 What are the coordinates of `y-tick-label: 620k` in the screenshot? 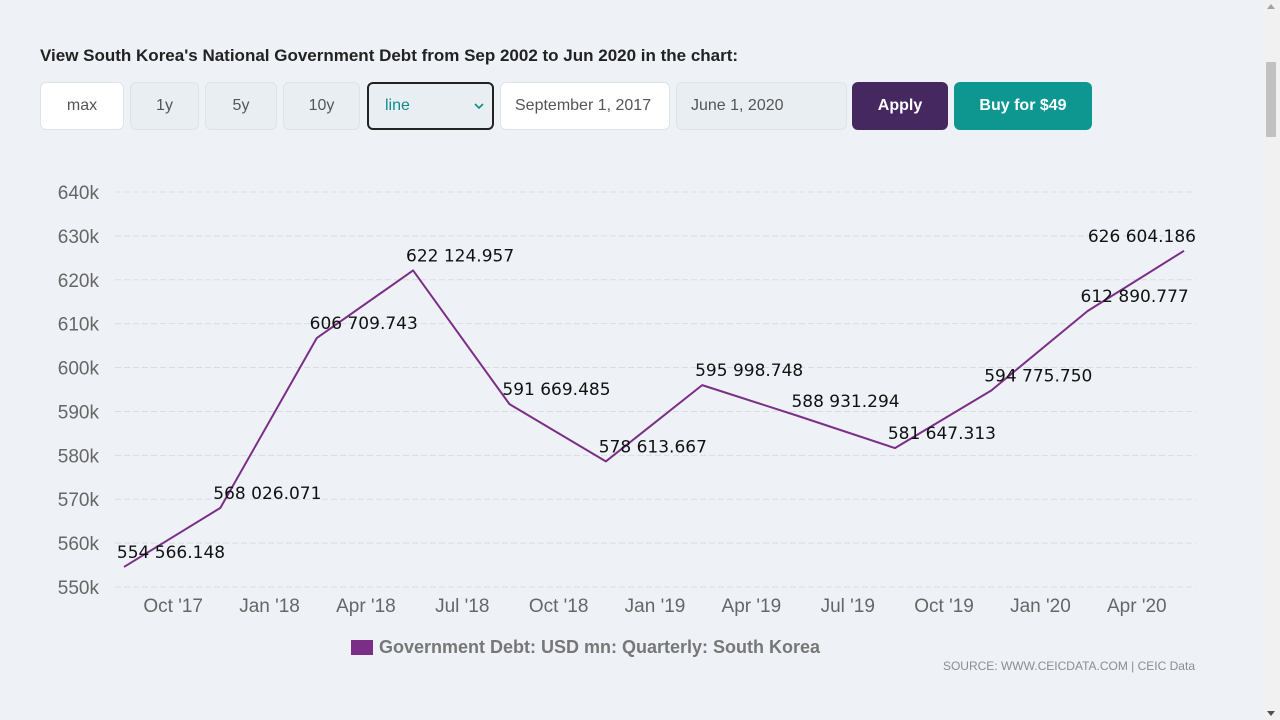 It's located at (79, 281).